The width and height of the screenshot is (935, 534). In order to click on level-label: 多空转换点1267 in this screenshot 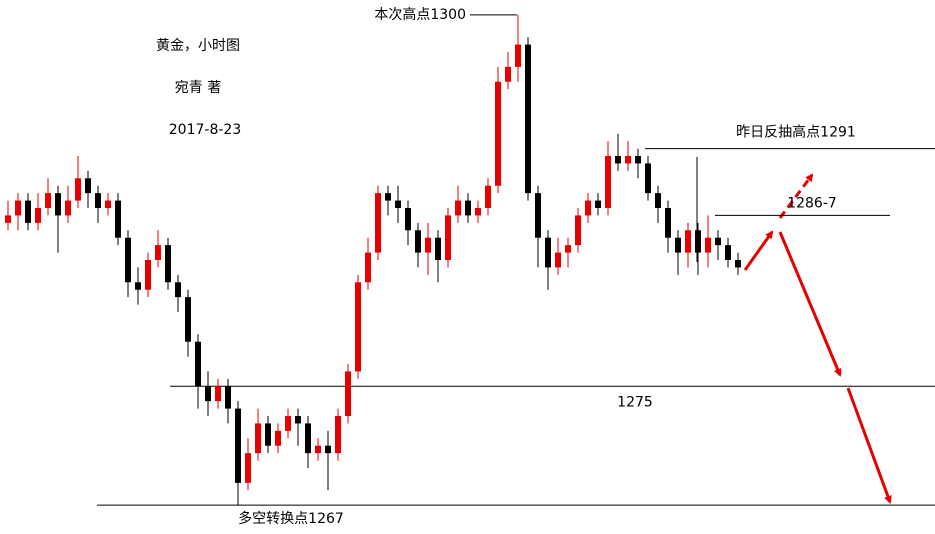, I will do `click(291, 518)`.